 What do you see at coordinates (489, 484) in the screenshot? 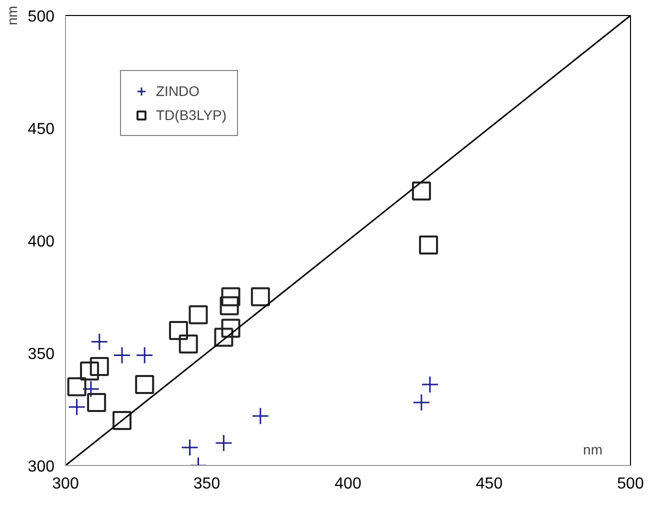
I see `x-tick-label: 450` at bounding box center [489, 484].